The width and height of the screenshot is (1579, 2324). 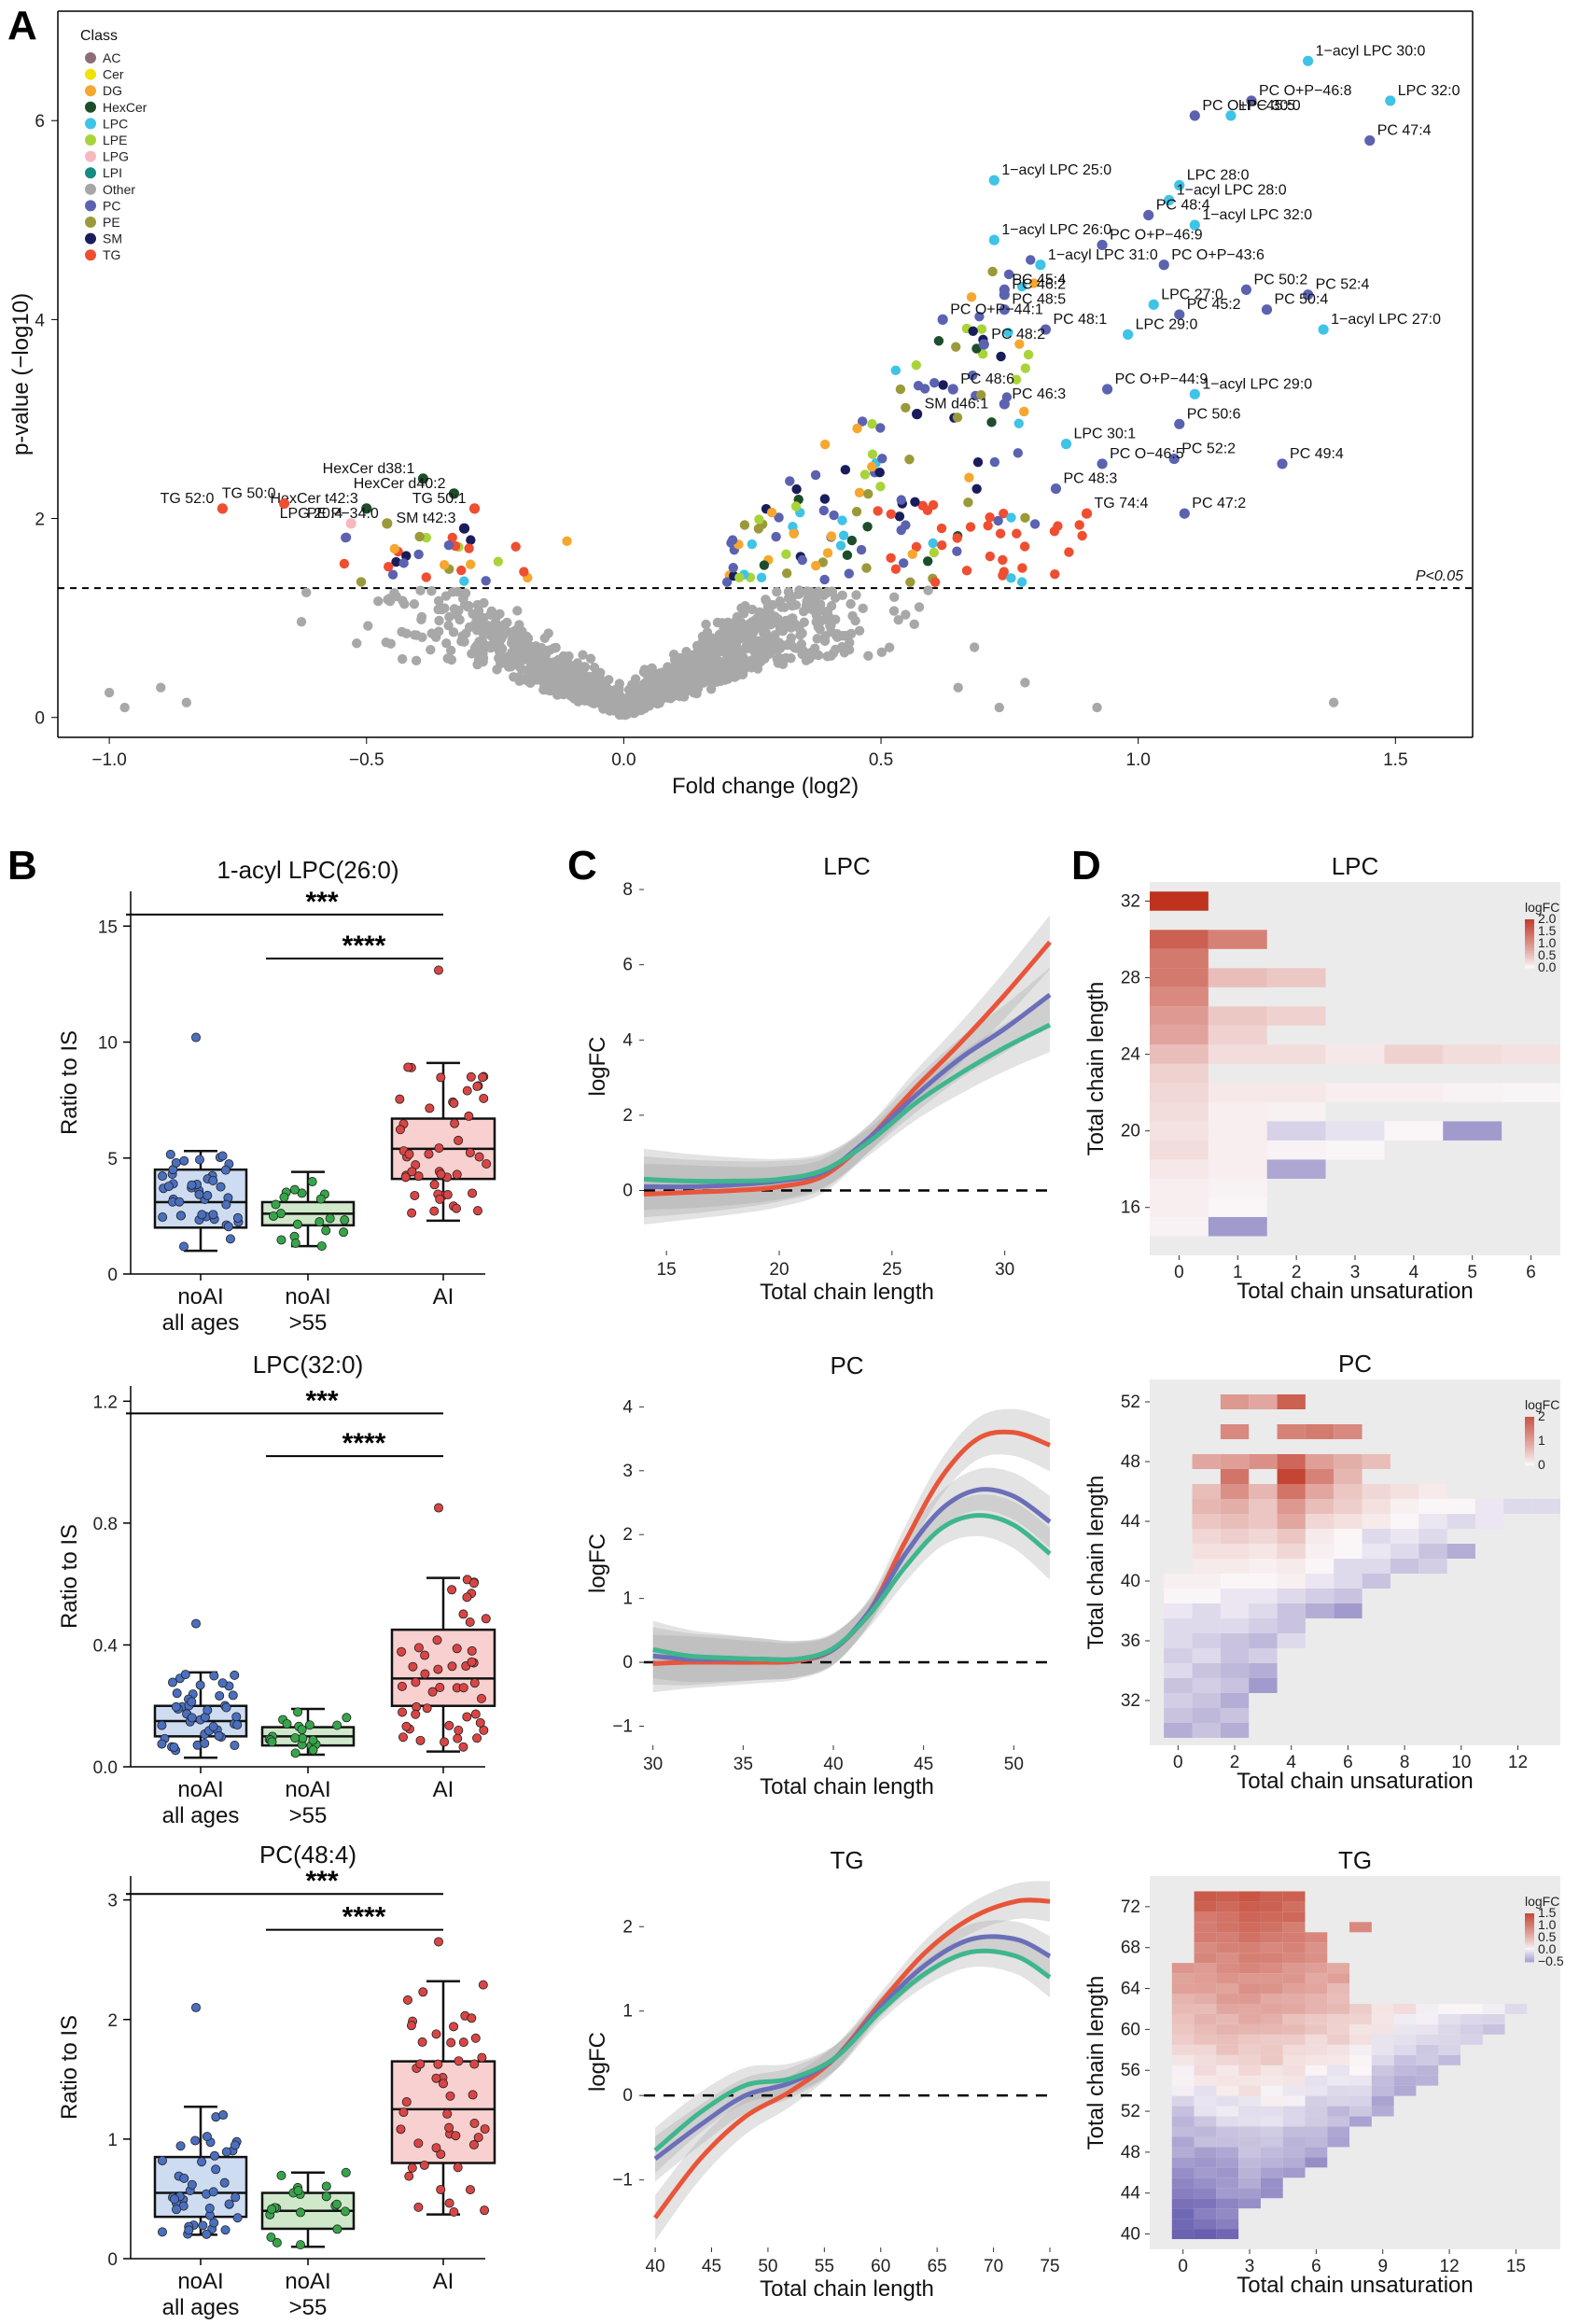 I want to click on legend-label-hexcer: HexCer, so click(x=125, y=107).